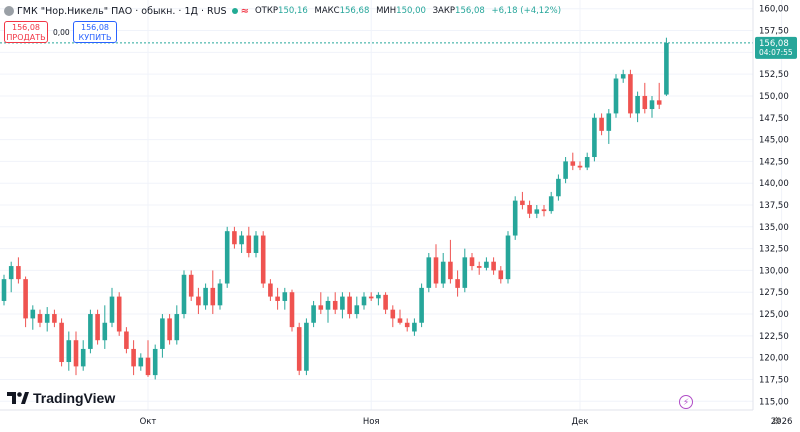 The image size is (800, 432). I want to click on tradingview-logo-text: TradingView, so click(74, 398).